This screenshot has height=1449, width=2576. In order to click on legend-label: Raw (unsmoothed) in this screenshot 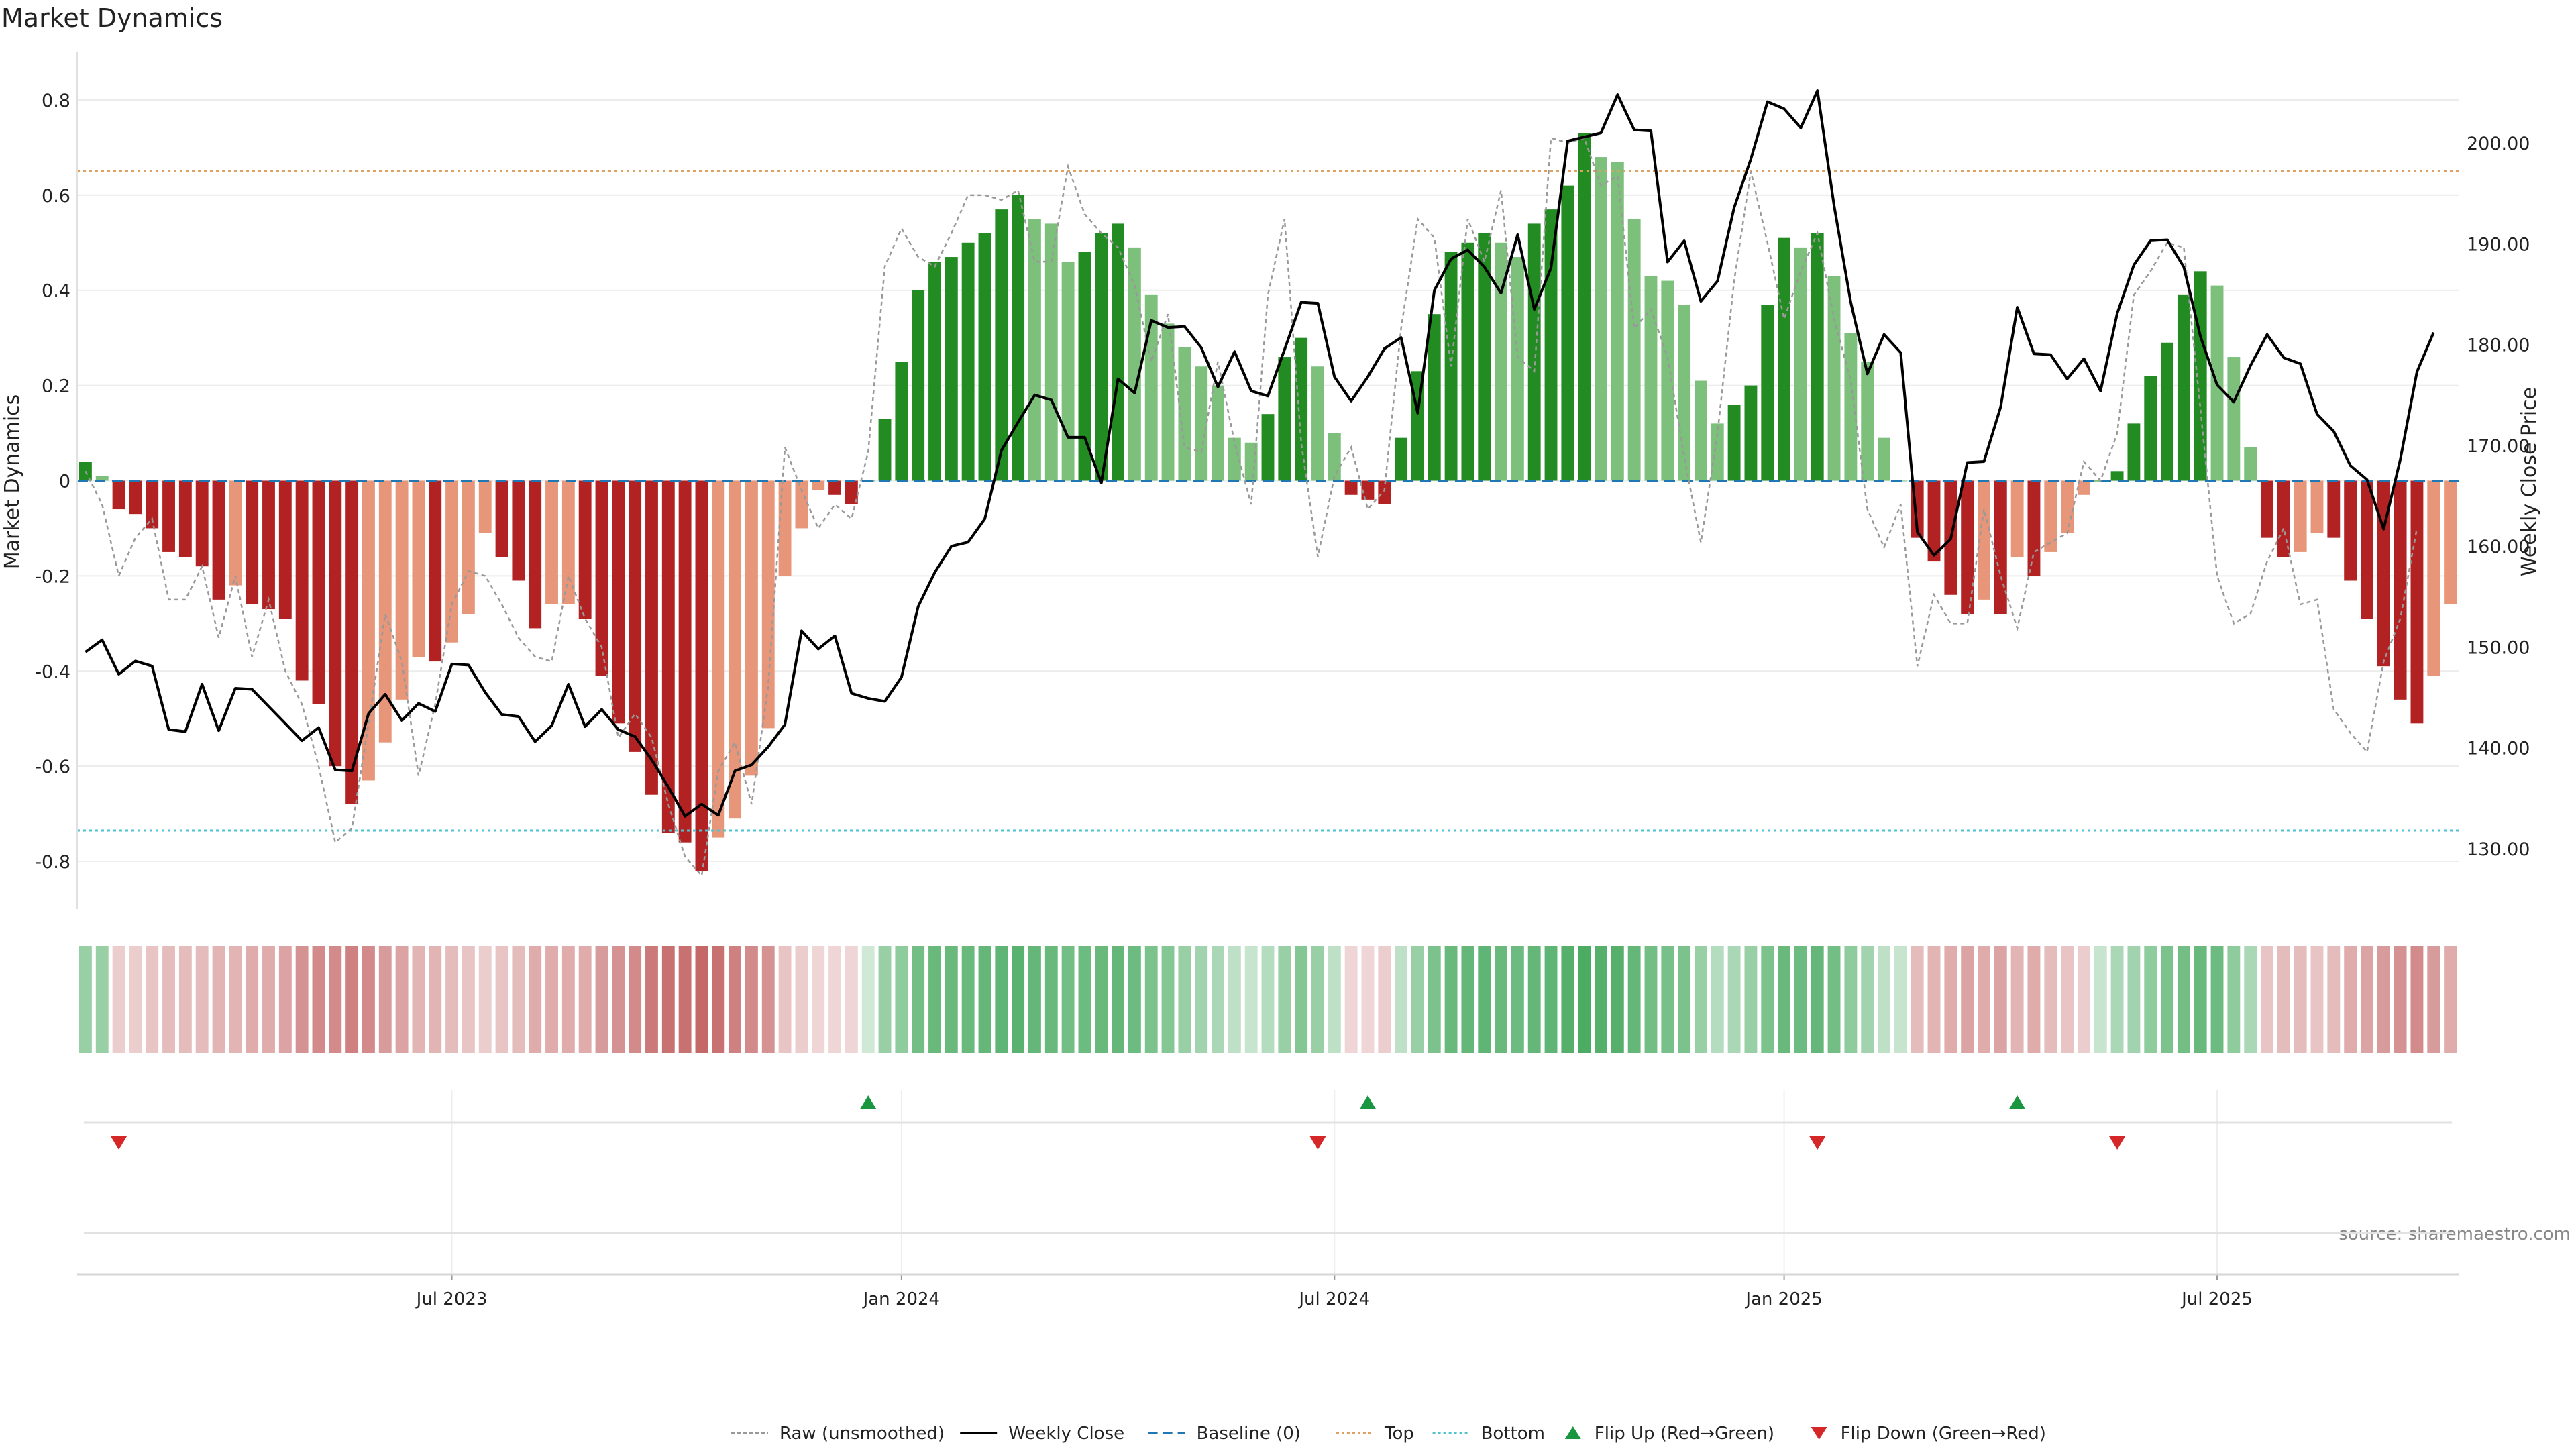, I will do `click(862, 1434)`.